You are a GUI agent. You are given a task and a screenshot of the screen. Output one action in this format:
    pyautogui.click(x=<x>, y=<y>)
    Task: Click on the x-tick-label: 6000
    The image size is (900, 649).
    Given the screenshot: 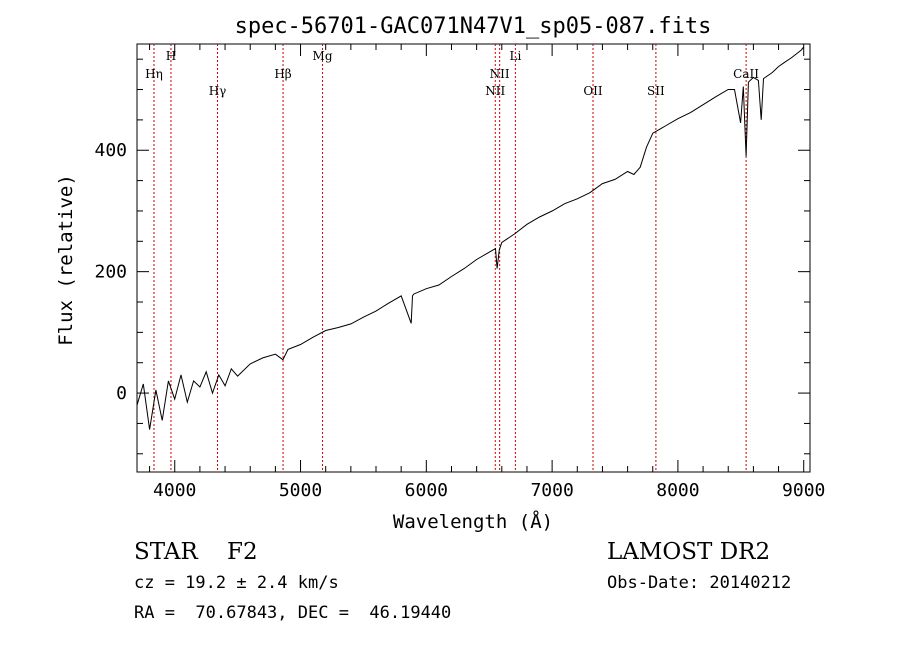 What is the action you would take?
    pyautogui.click(x=426, y=490)
    